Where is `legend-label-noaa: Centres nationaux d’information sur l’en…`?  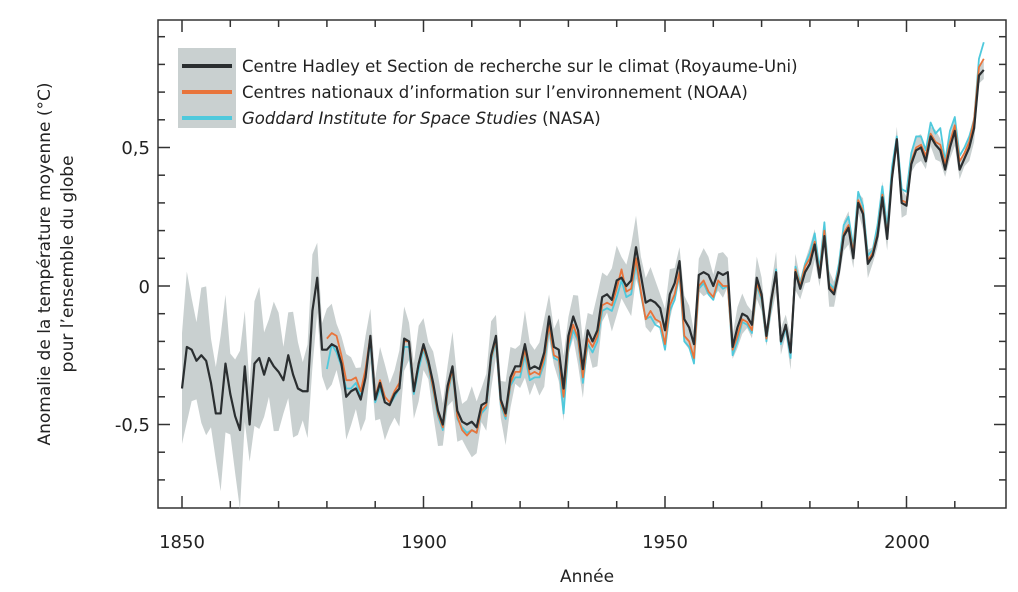
legend-label-noaa: Centres nationaux d’information sur l’en… is located at coordinates (495, 92).